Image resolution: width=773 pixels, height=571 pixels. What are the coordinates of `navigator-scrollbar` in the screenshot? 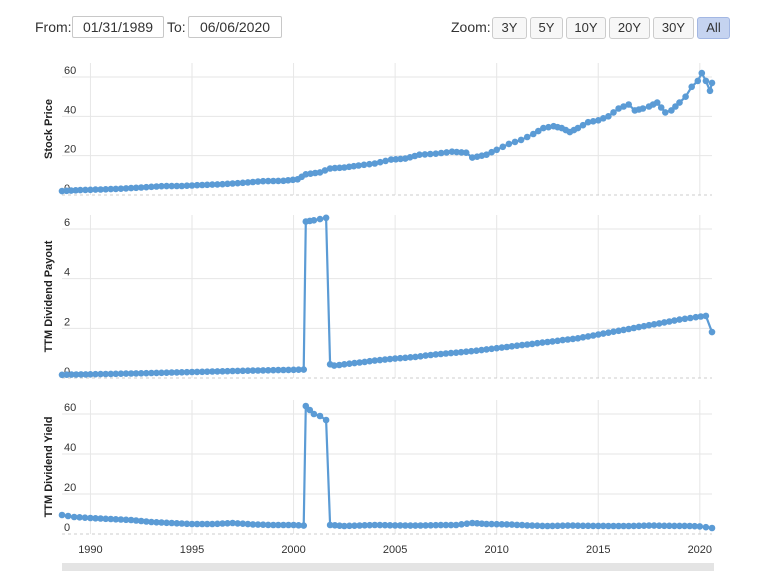 It's located at (388, 567).